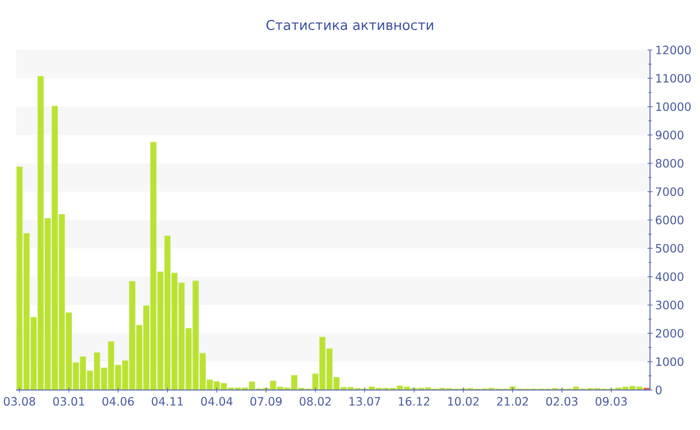 This screenshot has width=700, height=430. I want to click on y-tick-label: 7000, so click(670, 191).